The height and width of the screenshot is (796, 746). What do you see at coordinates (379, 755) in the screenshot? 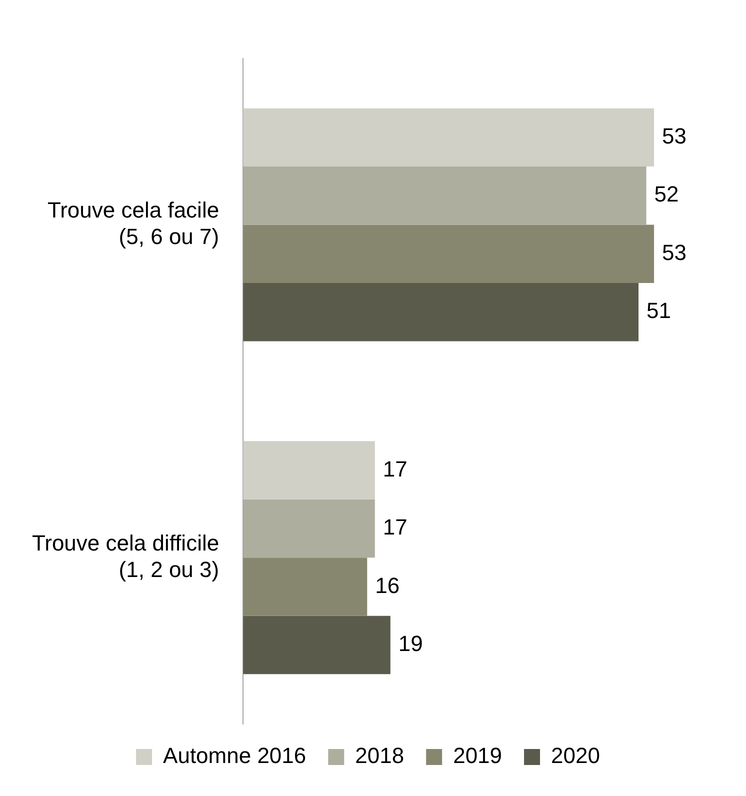
I see `legend-label: 2018` at bounding box center [379, 755].